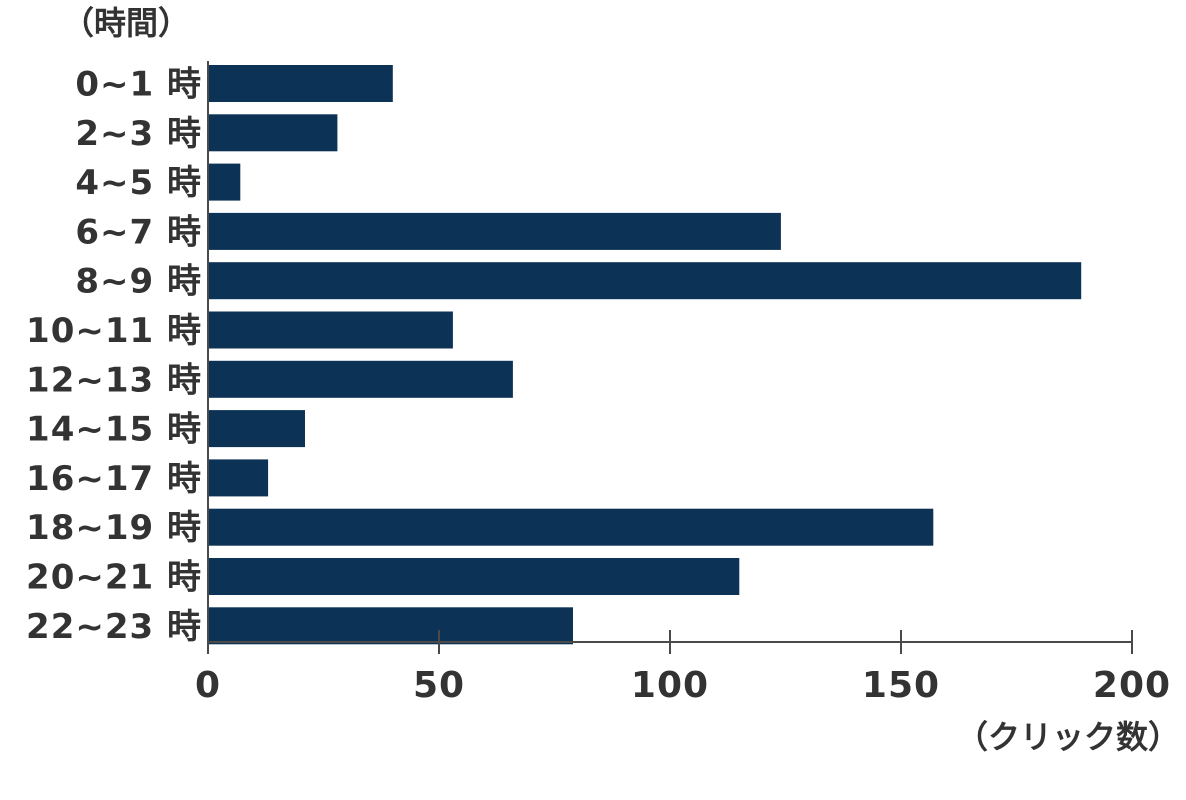 The image size is (1186, 800). What do you see at coordinates (114, 578) in the screenshot?
I see `y-tick-label: 20~21 時` at bounding box center [114, 578].